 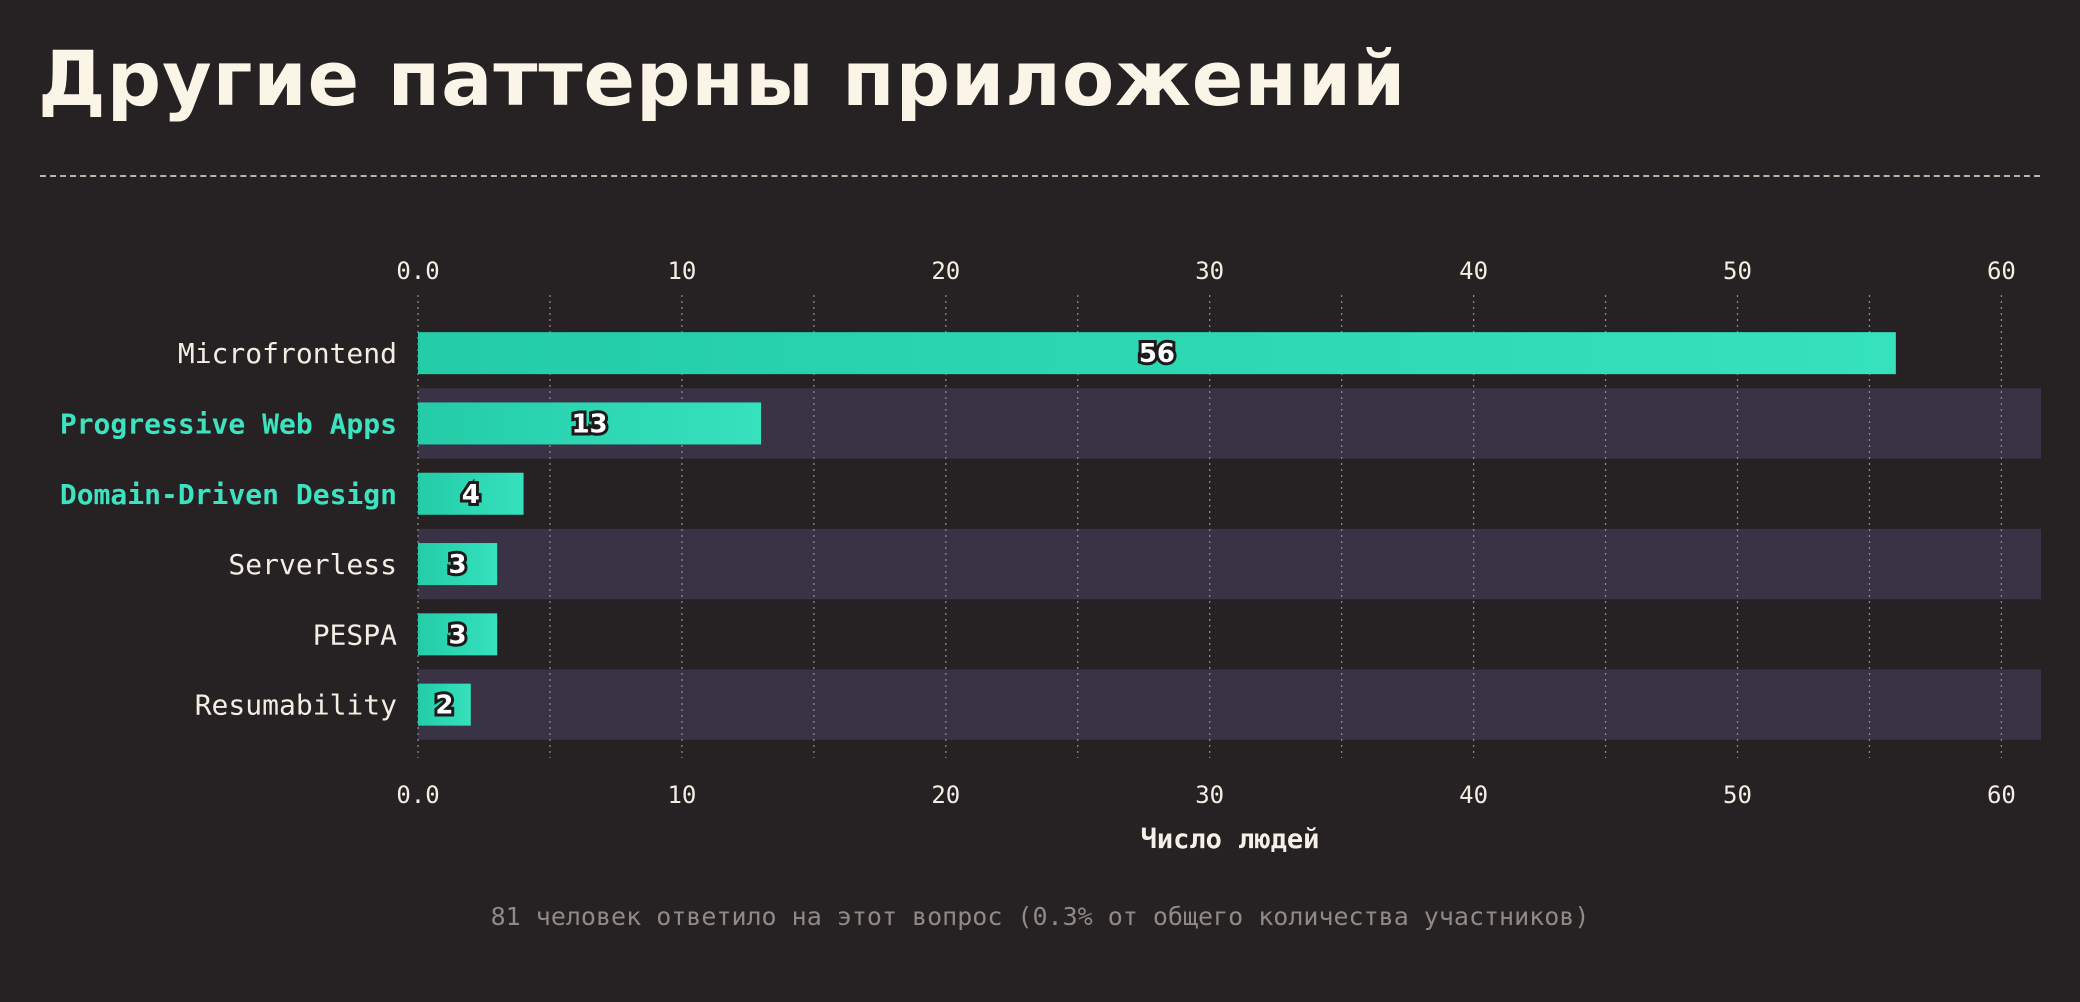 I want to click on x-tick-label-bottom: 20, so click(x=945, y=795).